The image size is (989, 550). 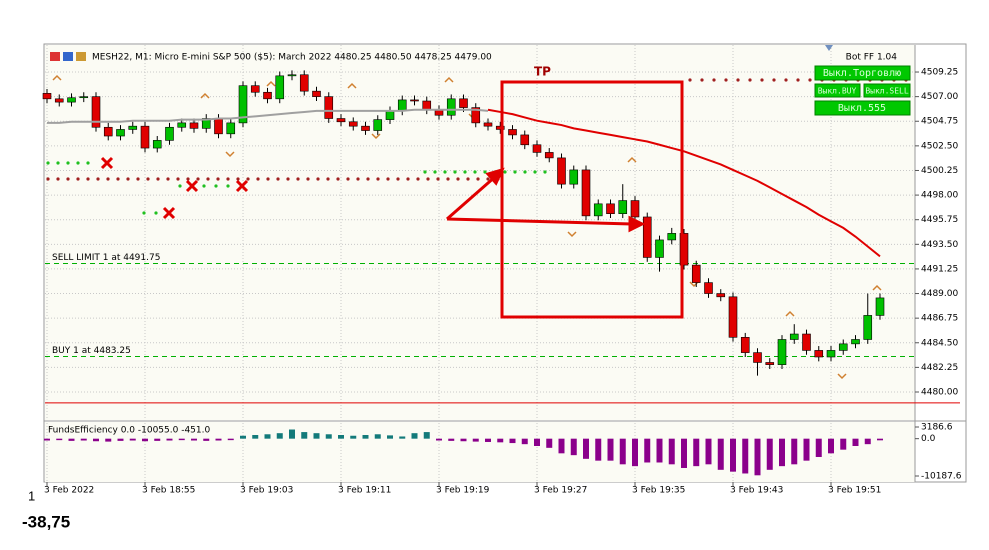 I want to click on footer-count: 1, so click(x=31, y=495).